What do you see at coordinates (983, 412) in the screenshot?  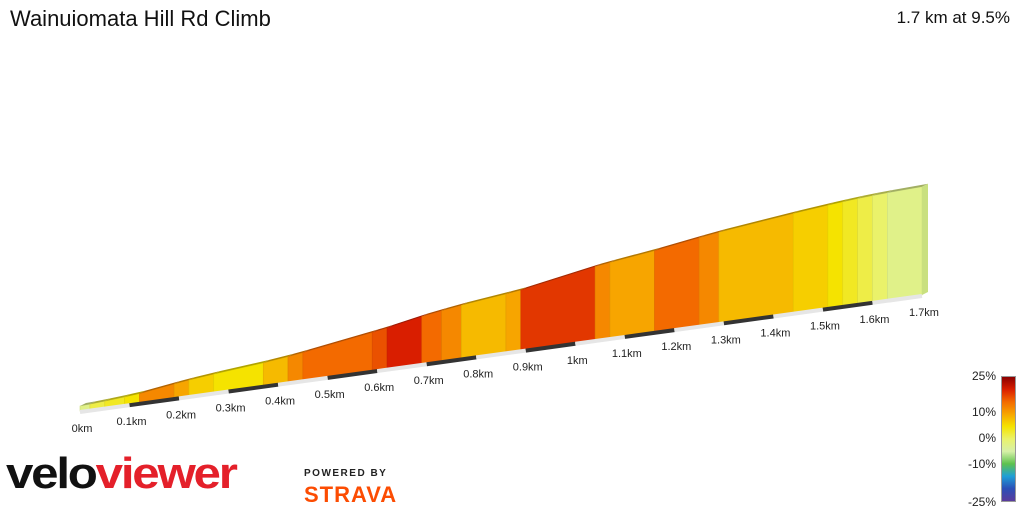 I see `scale-label: 10%` at bounding box center [983, 412].